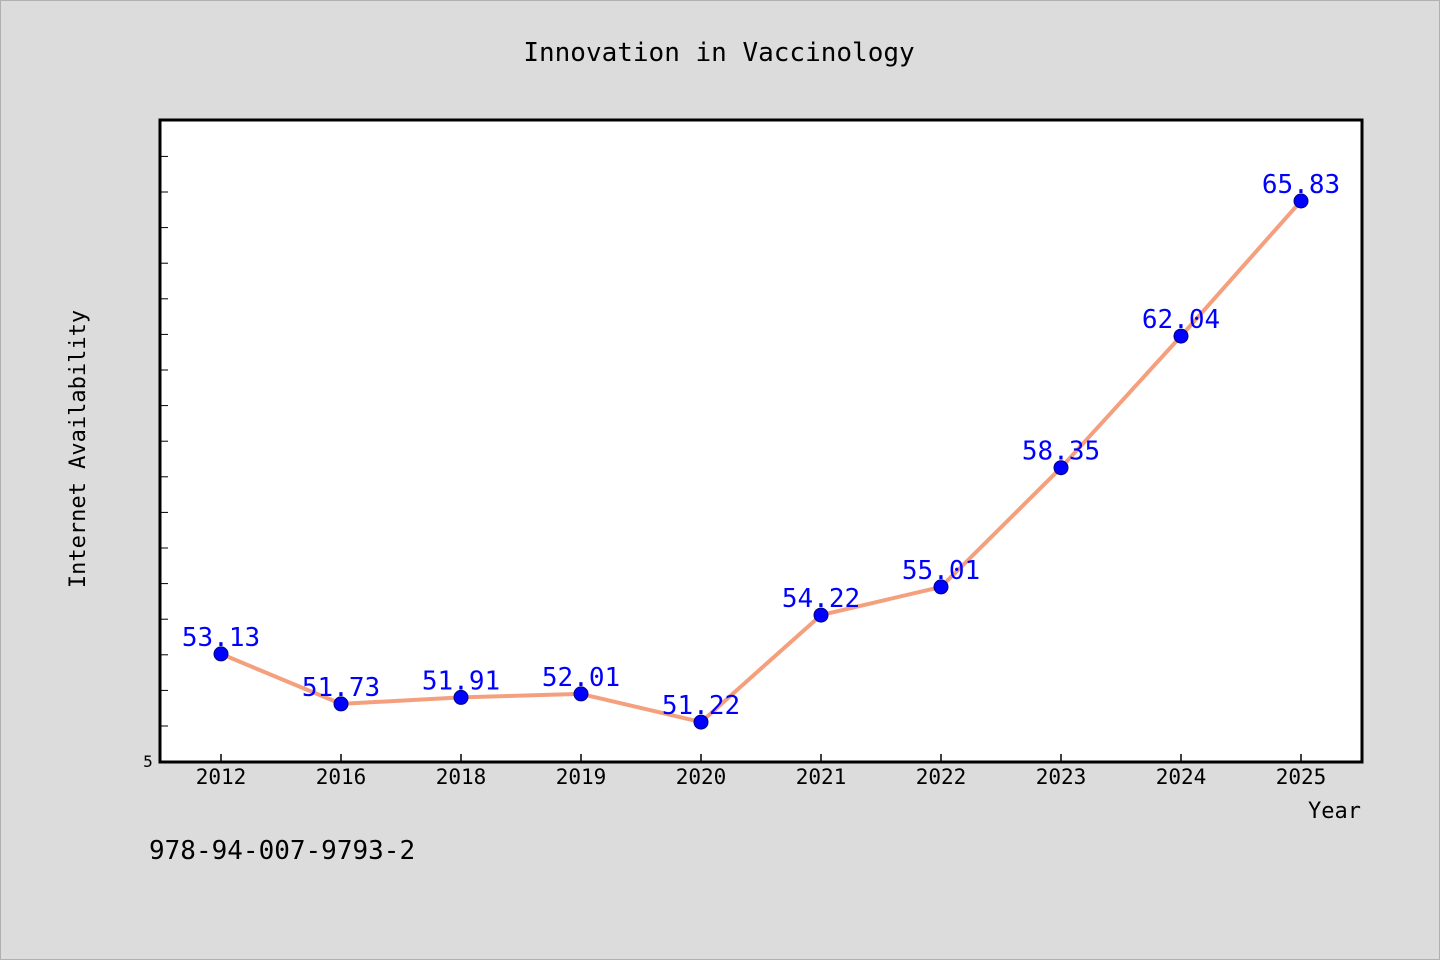 The image size is (1440, 960). Describe the element at coordinates (221, 638) in the screenshot. I see `data-label: 53.13` at that location.